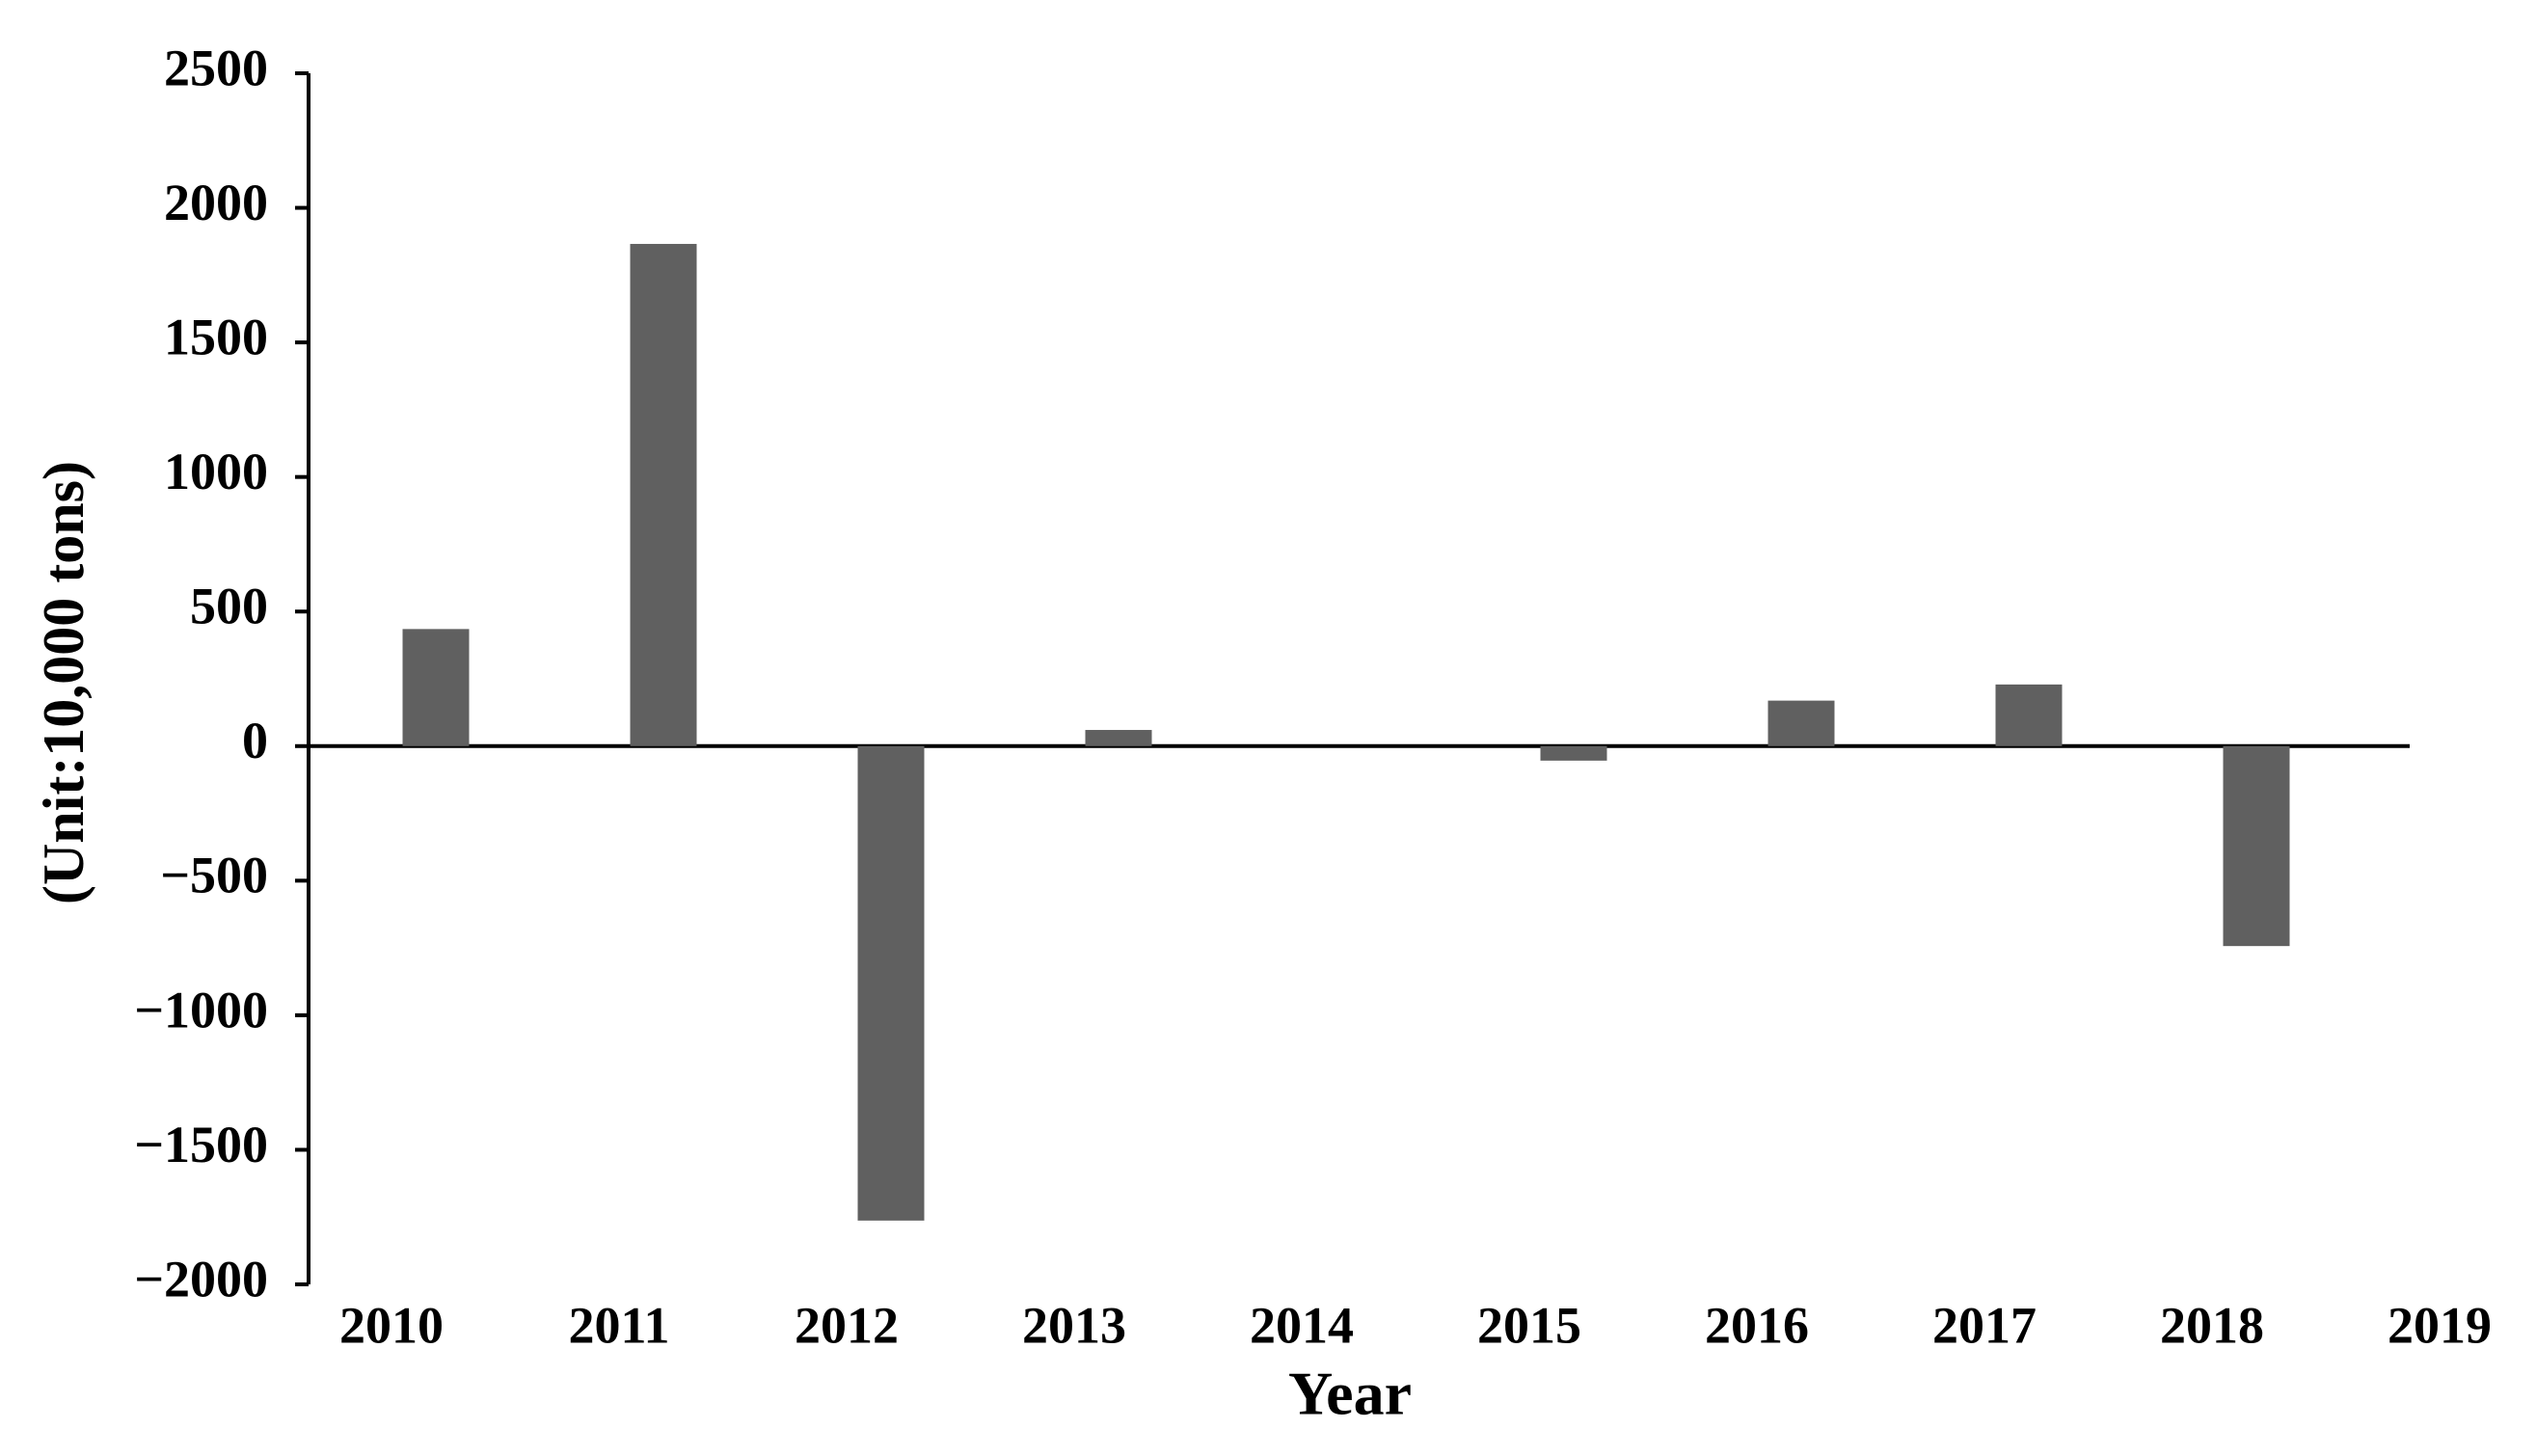  I want to click on y-tick-label: −500, so click(214, 875).